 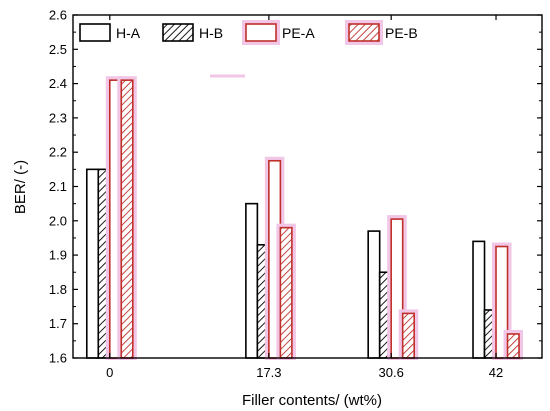 I want to click on y-tick-label: 2.1, so click(x=58, y=186).